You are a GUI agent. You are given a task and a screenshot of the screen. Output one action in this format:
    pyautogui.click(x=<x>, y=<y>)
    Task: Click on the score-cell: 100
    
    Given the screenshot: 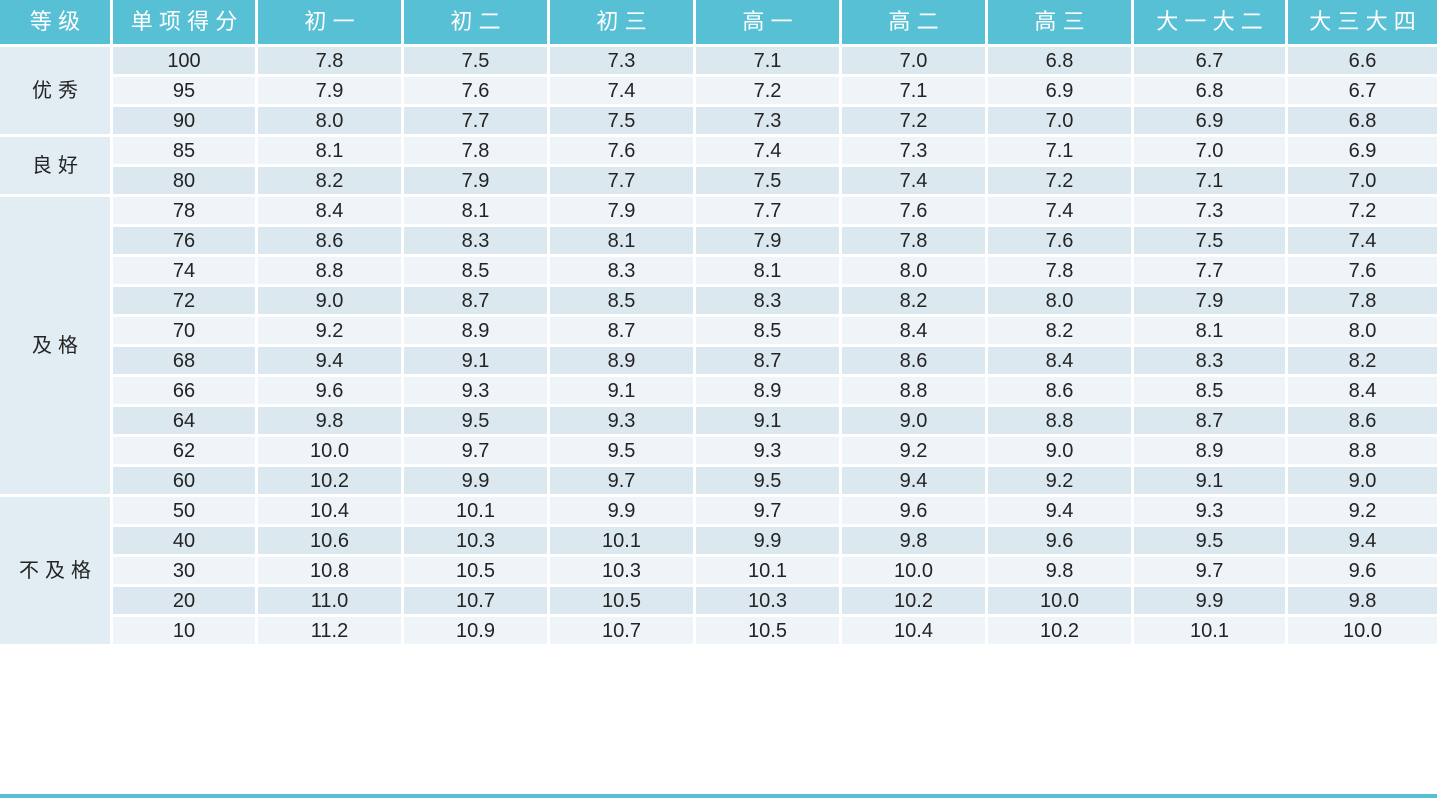 What is the action you would take?
    pyautogui.click(x=184, y=60)
    